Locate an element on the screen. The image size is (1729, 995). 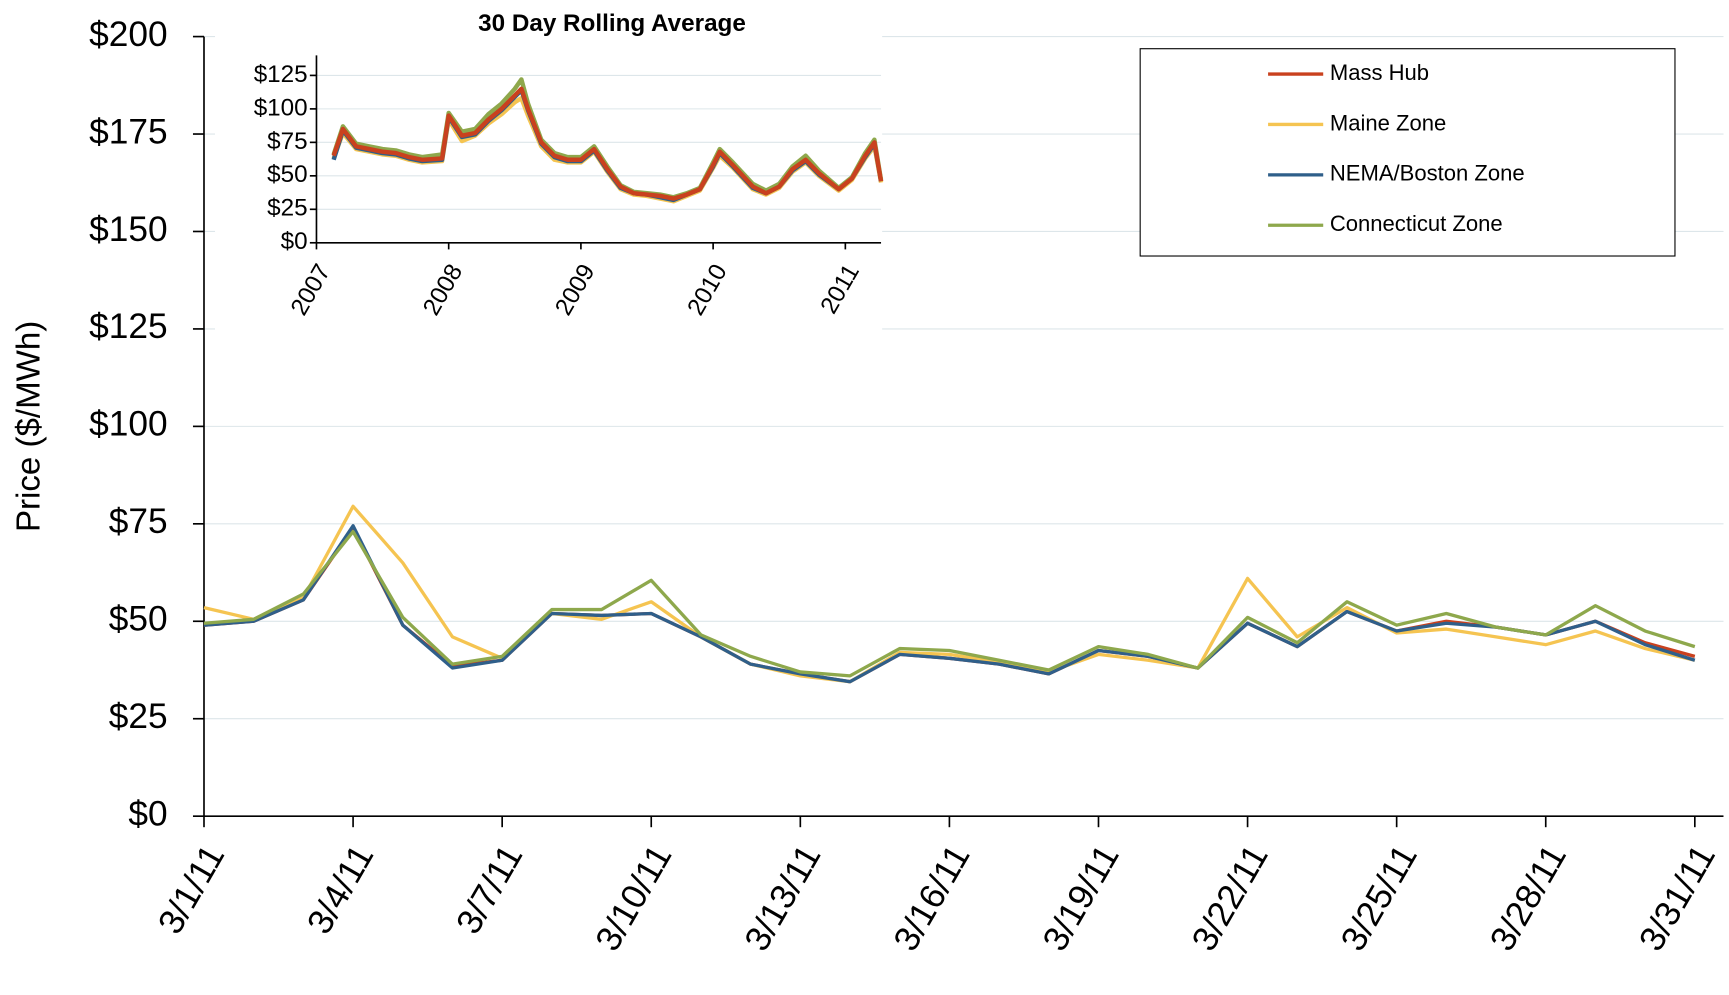
x-tick-label: 3/1/11 is located at coordinates (191, 889).